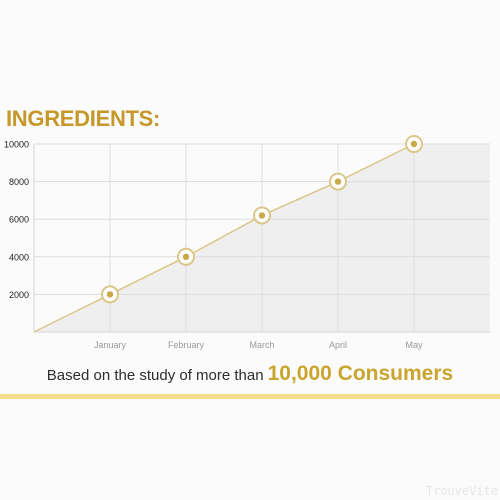  Describe the element at coordinates (16, 145) in the screenshot. I see `y-tick-label: 10000` at that location.